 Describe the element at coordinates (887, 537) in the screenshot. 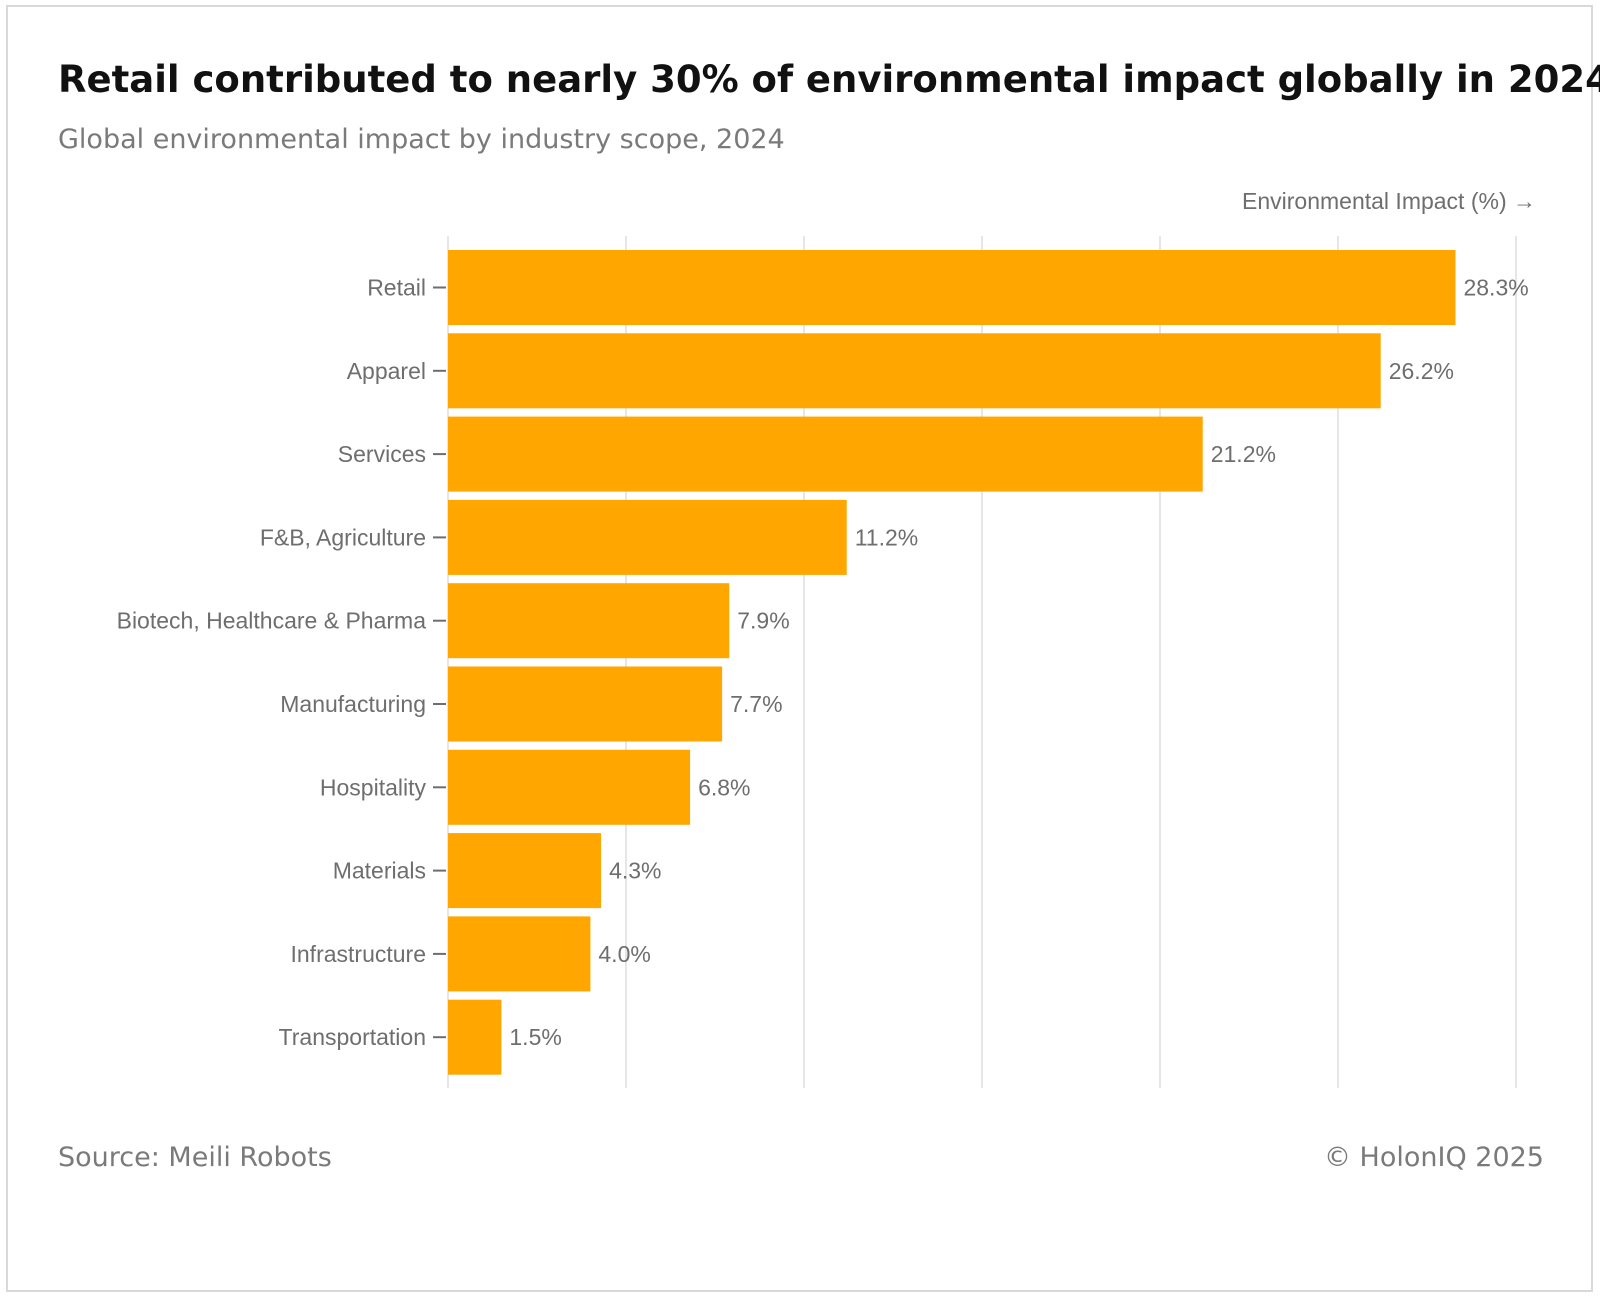

I see `value-label: 11.2%` at that location.